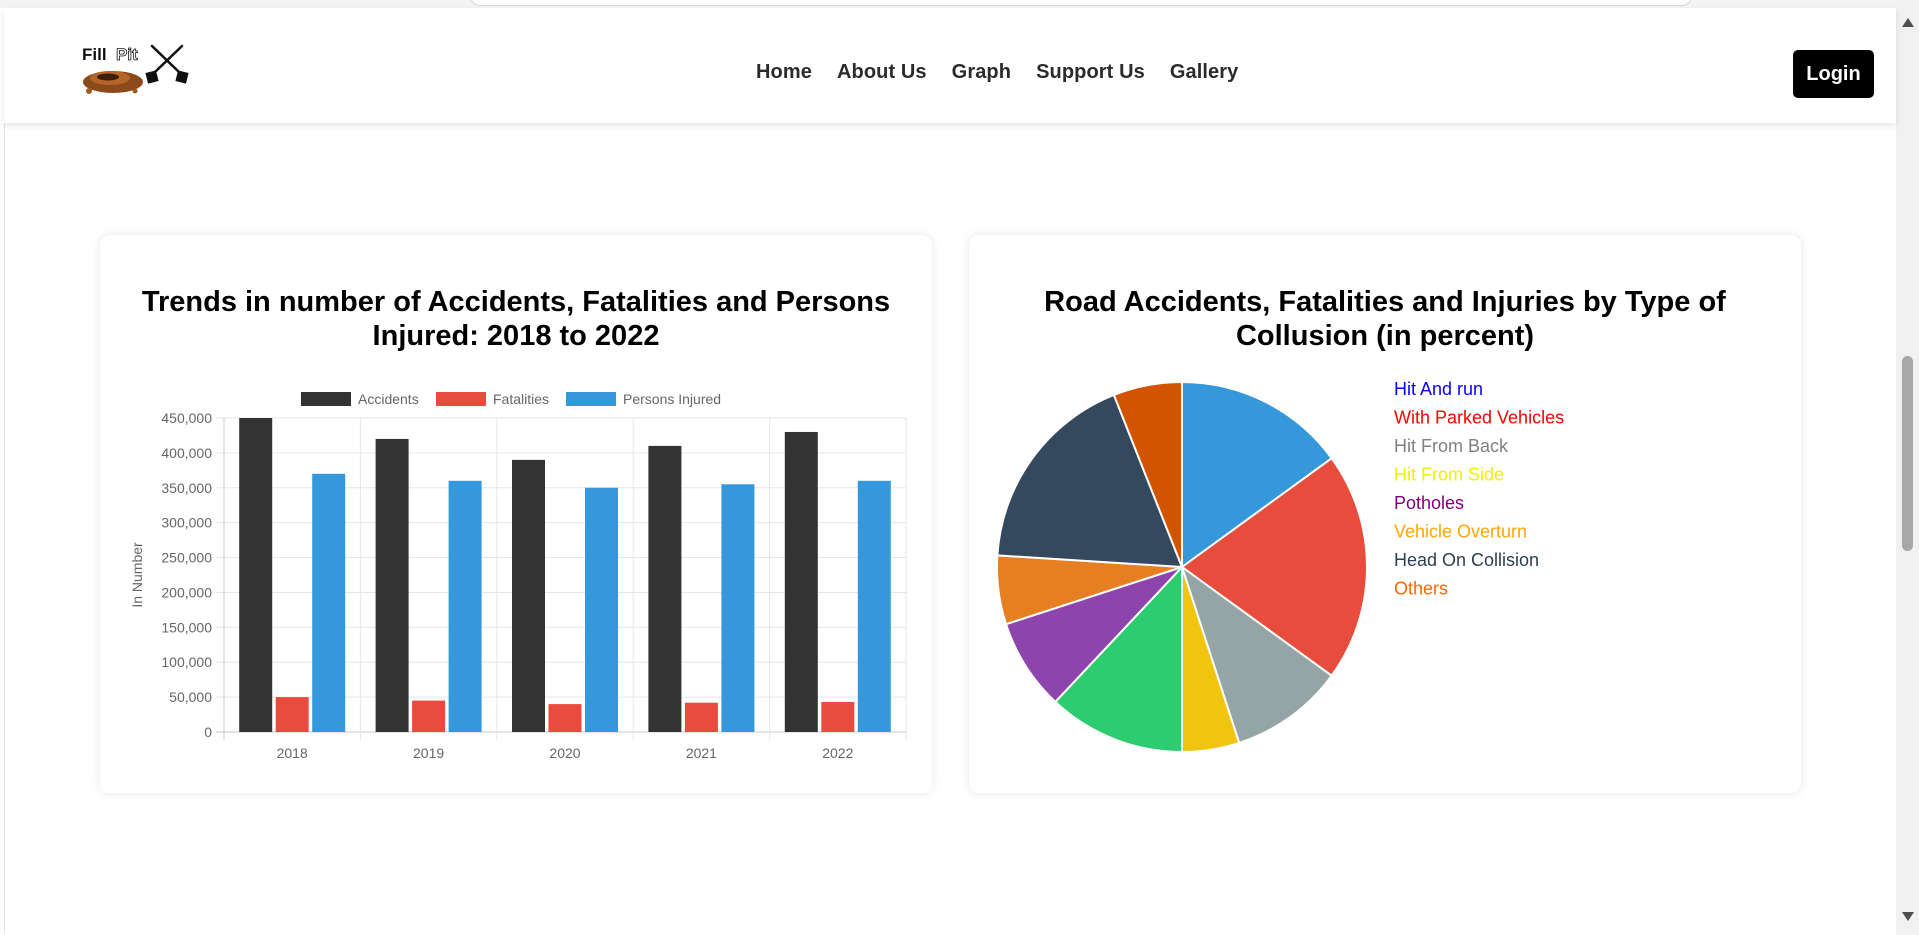 The width and height of the screenshot is (1919, 935). What do you see at coordinates (1147, 474) in the screenshot?
I see `pie-slice-unlabeled` at bounding box center [1147, 474].